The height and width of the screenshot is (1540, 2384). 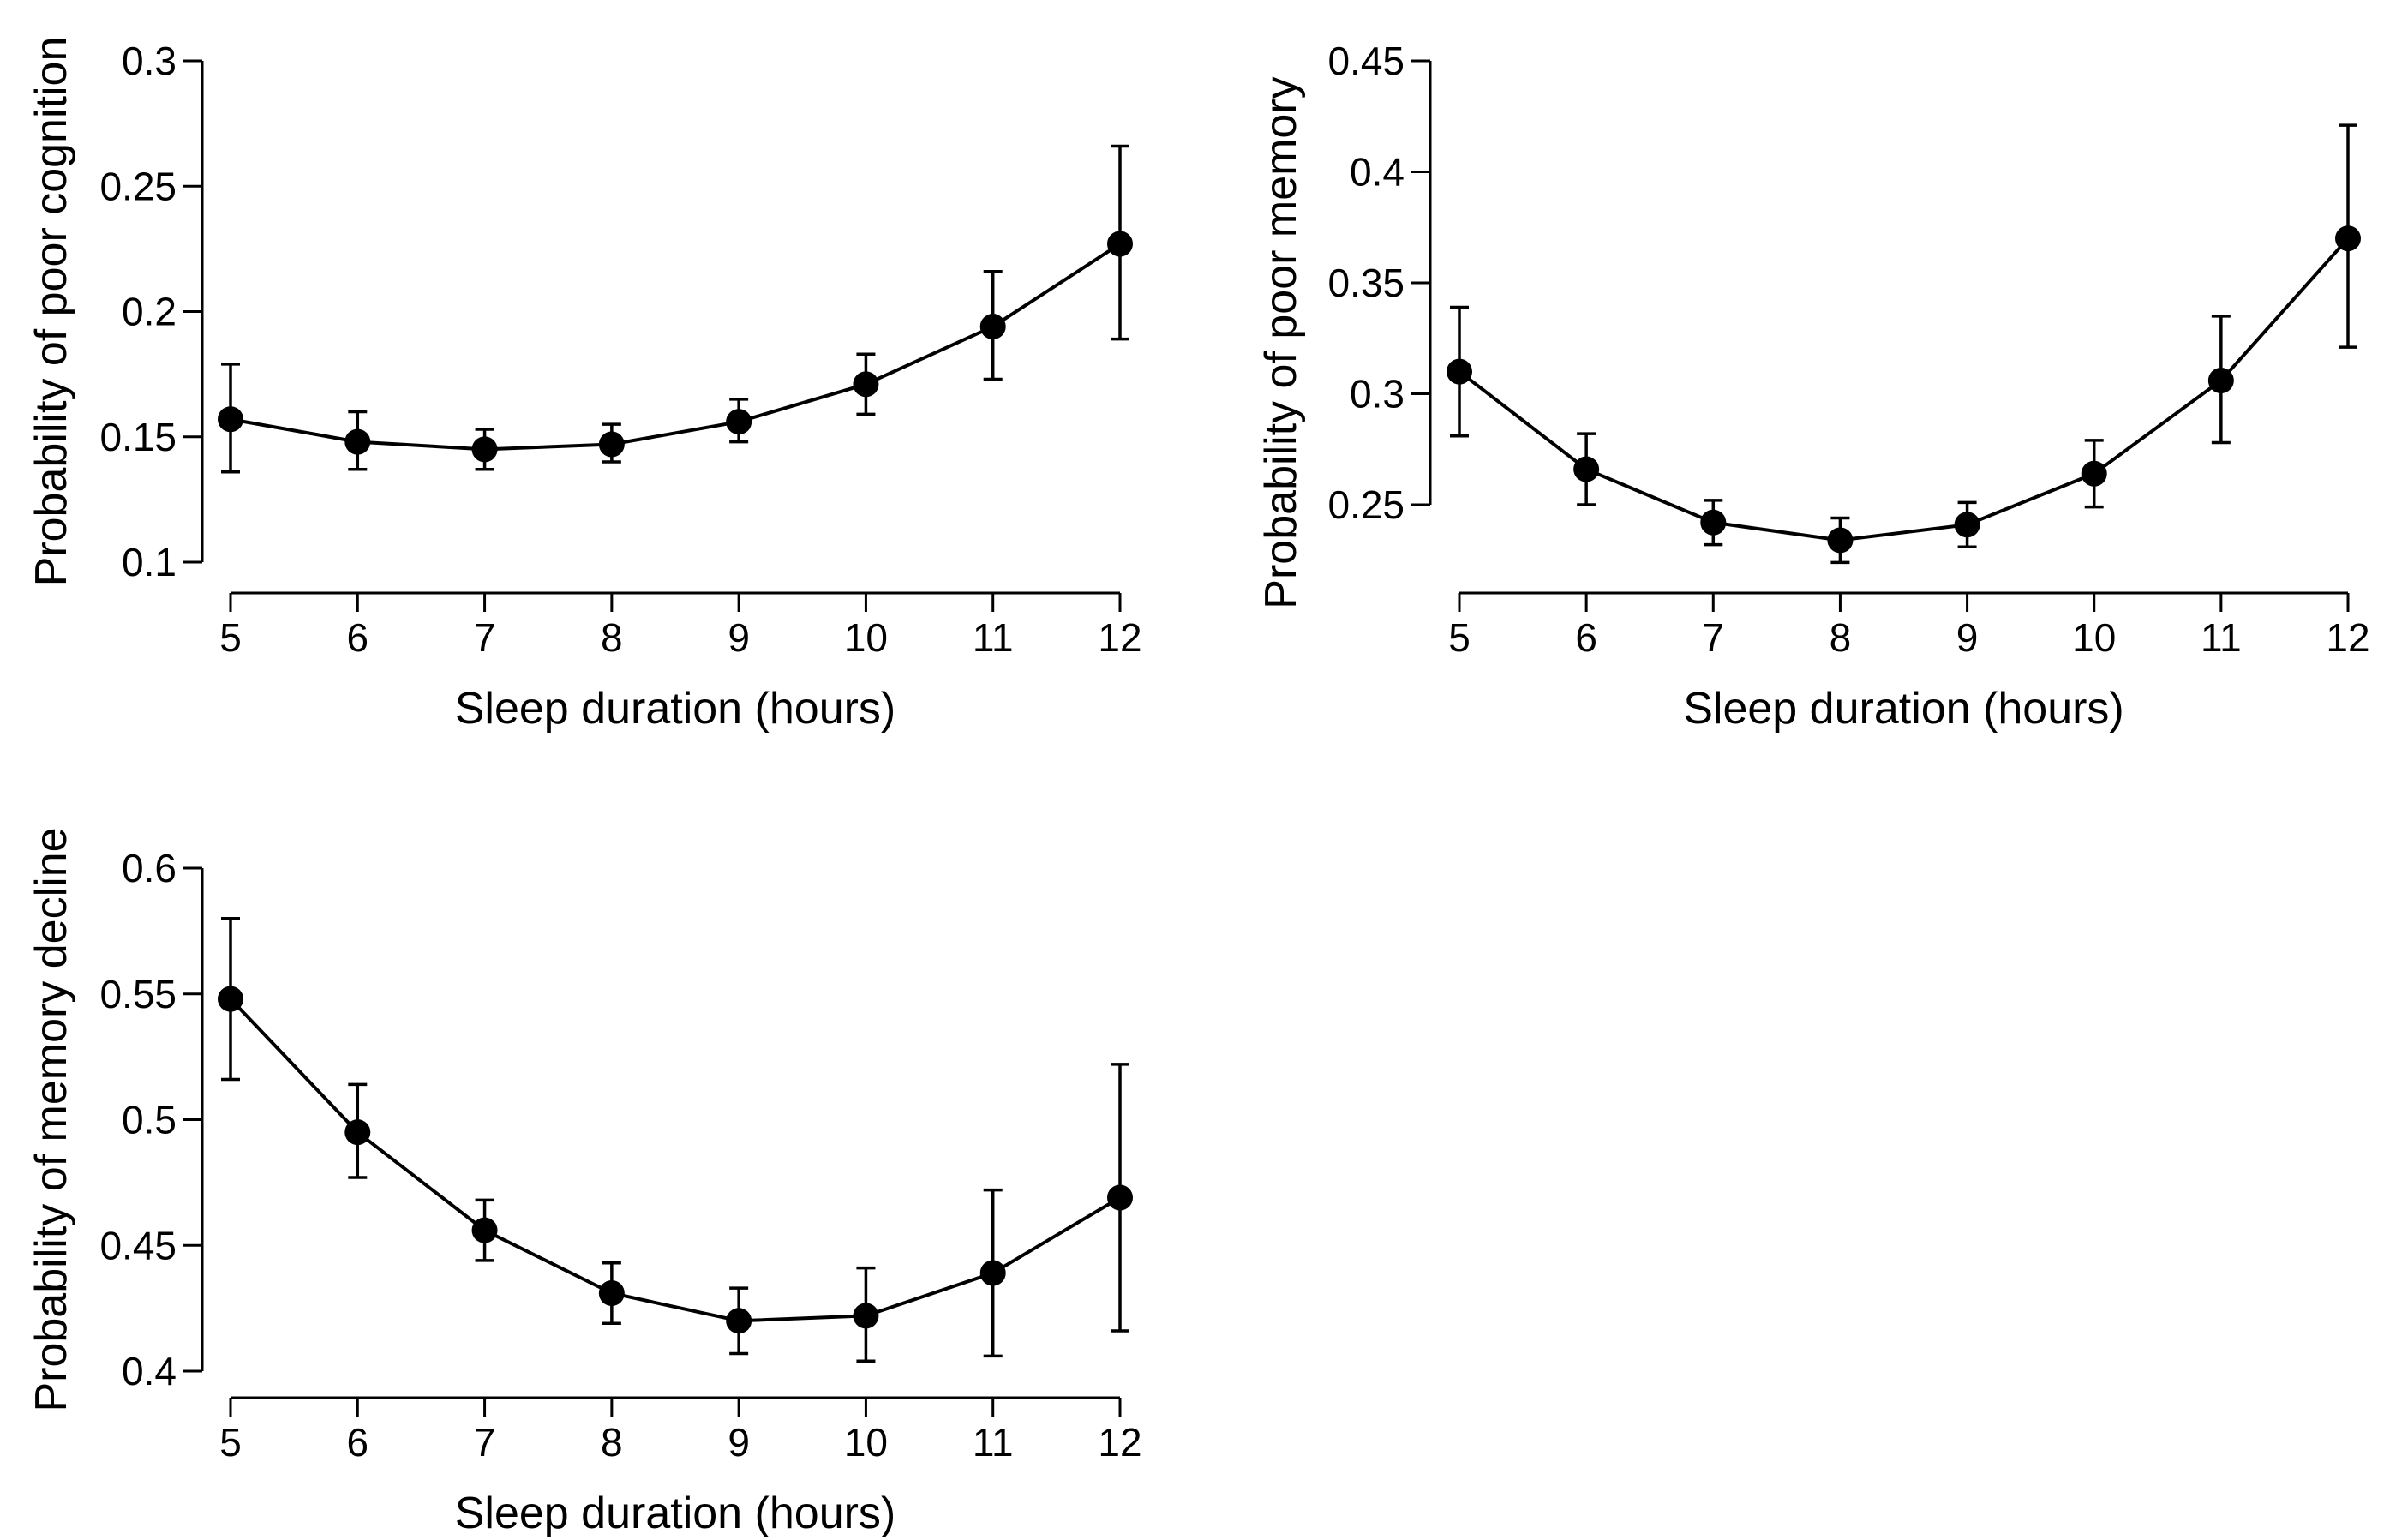 What do you see at coordinates (51, 1119) in the screenshot?
I see `y-axis-label: Probability of memory decline` at bounding box center [51, 1119].